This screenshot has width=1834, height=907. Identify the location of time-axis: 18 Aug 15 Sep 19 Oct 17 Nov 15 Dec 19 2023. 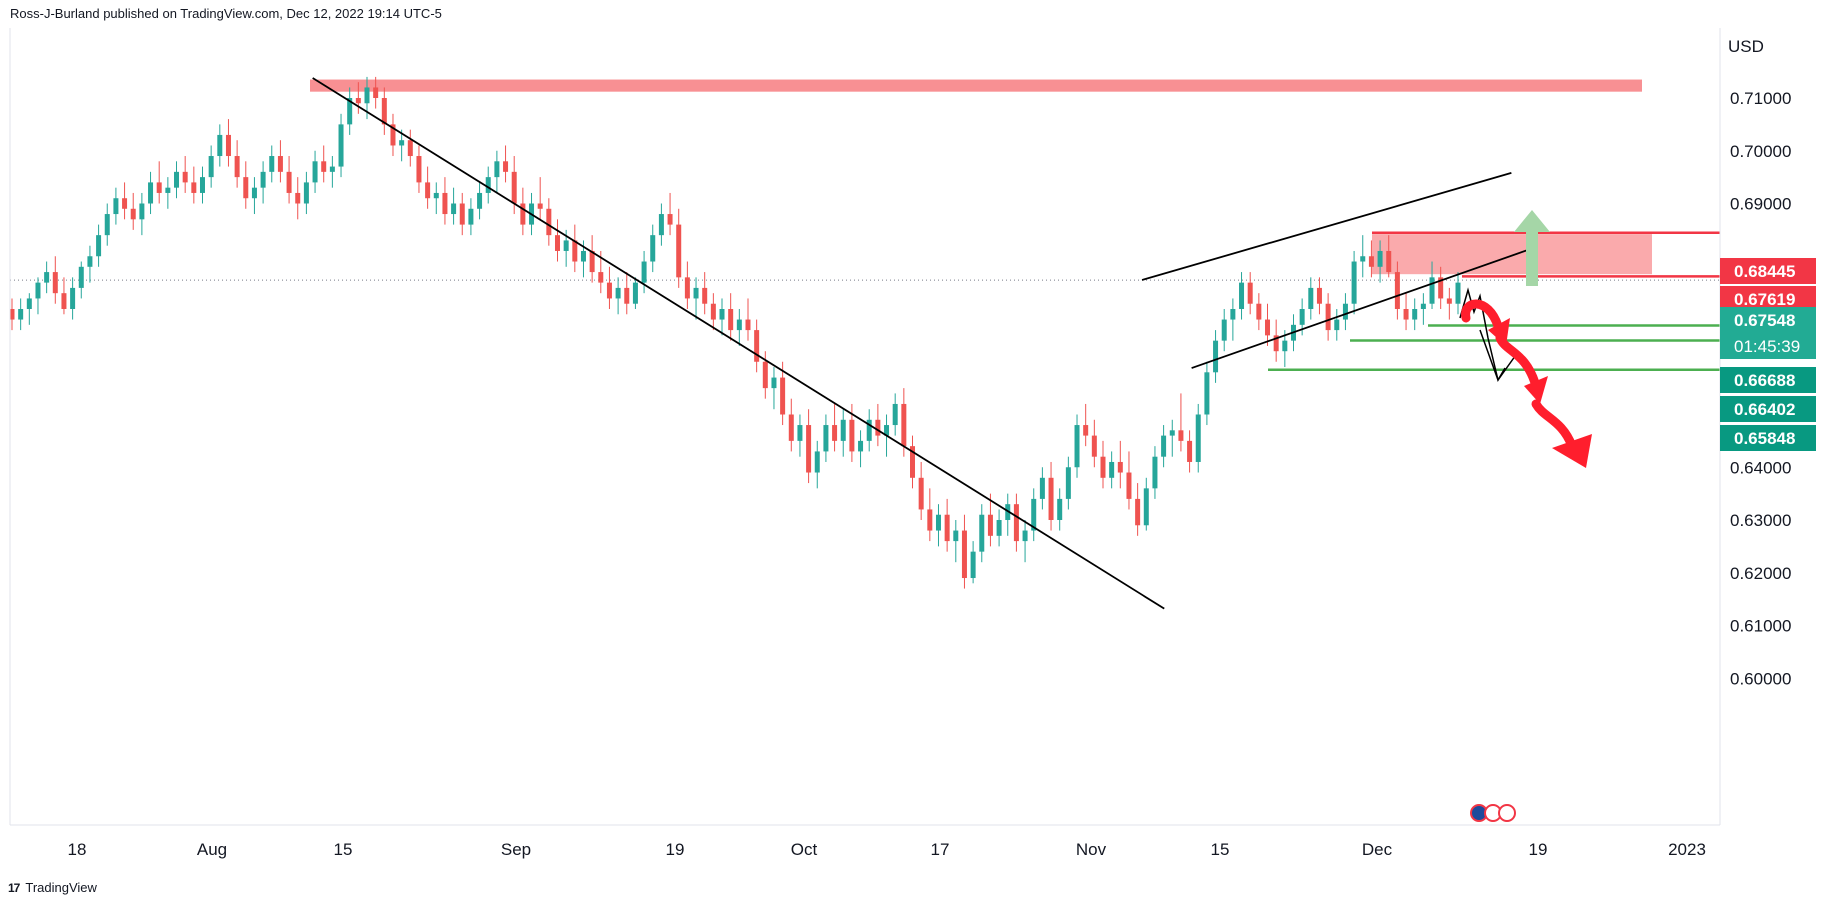
(887, 849).